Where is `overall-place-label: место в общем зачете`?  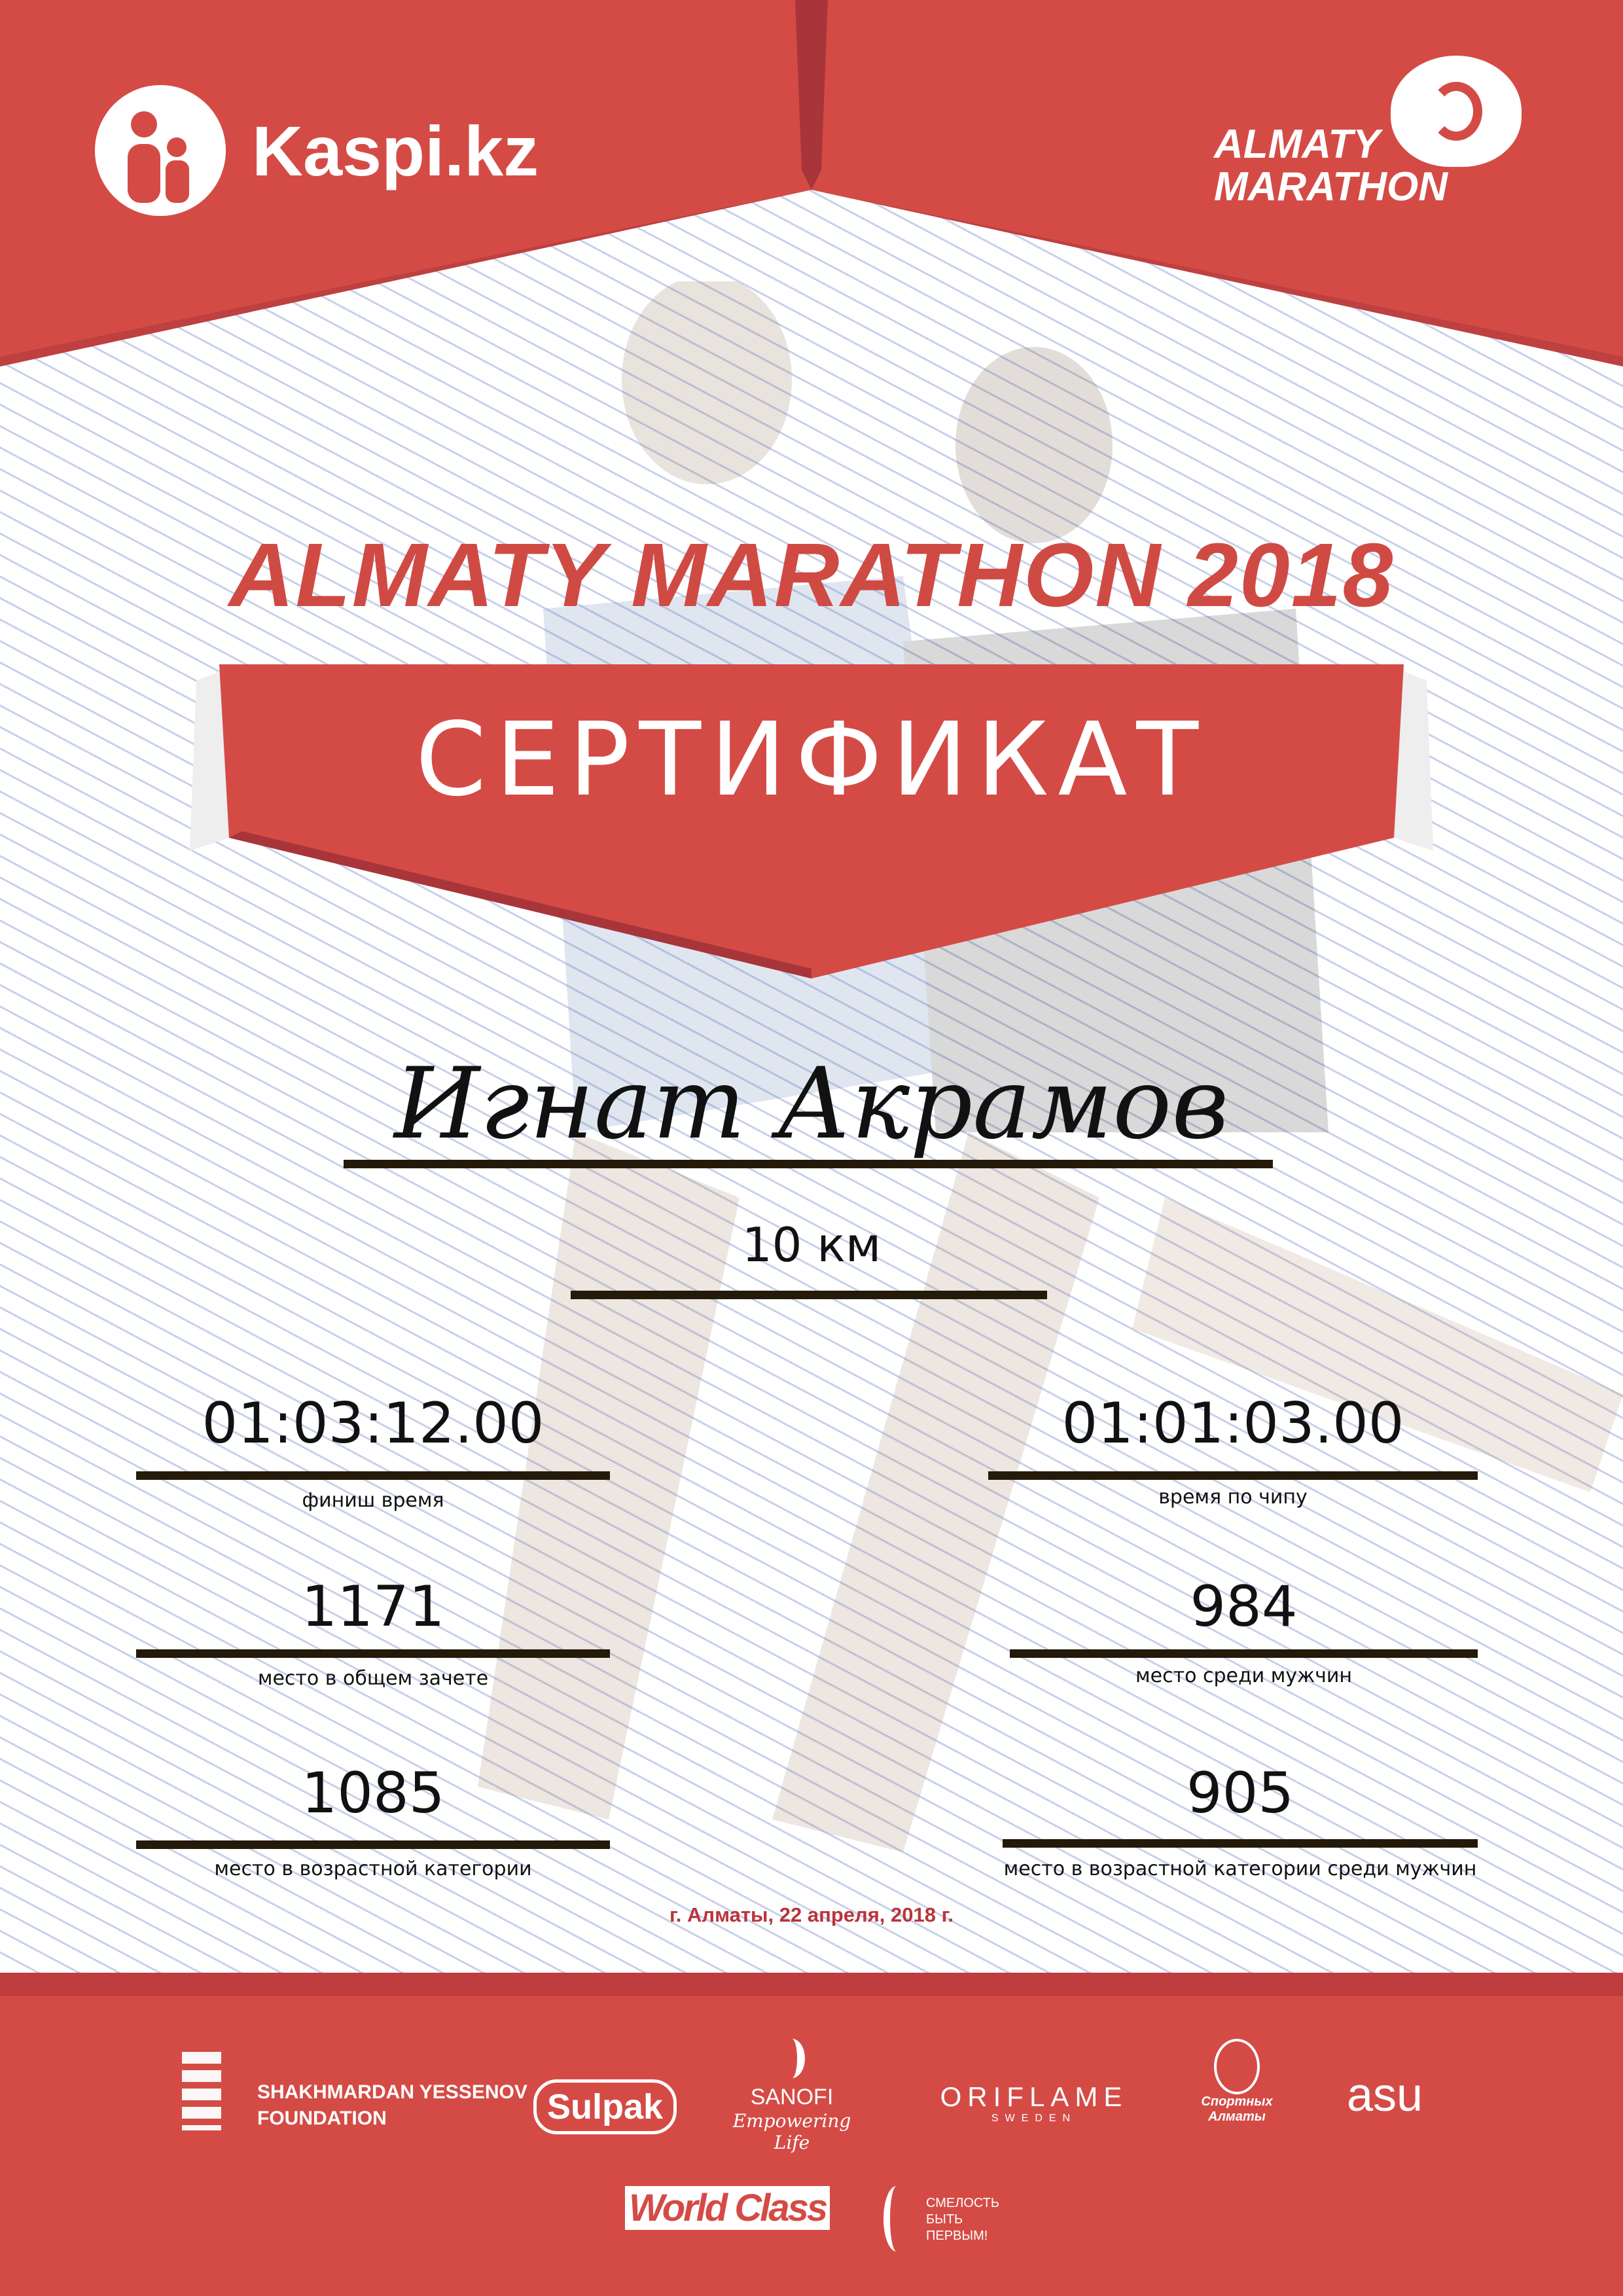
overall-place-label: место в общем зачете is located at coordinates (373, 1678).